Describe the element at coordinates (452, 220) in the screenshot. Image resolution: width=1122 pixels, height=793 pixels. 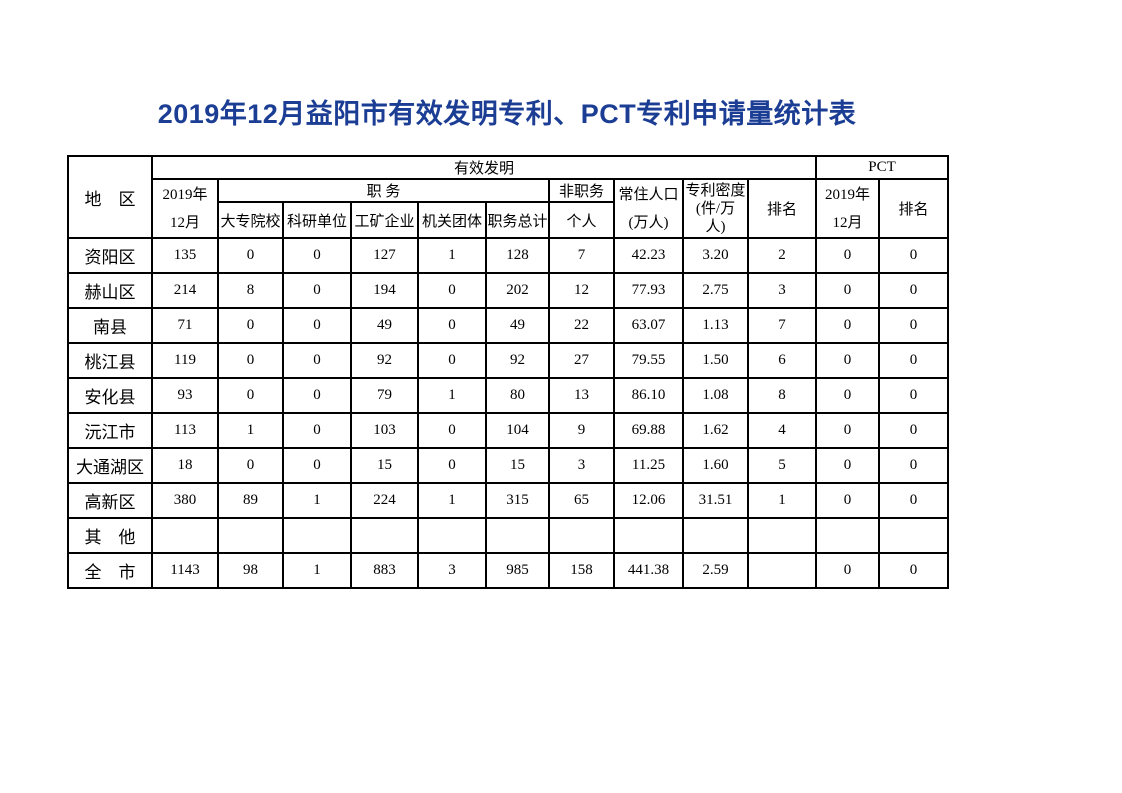
I see `header-duty-agency: 机关团体` at that location.